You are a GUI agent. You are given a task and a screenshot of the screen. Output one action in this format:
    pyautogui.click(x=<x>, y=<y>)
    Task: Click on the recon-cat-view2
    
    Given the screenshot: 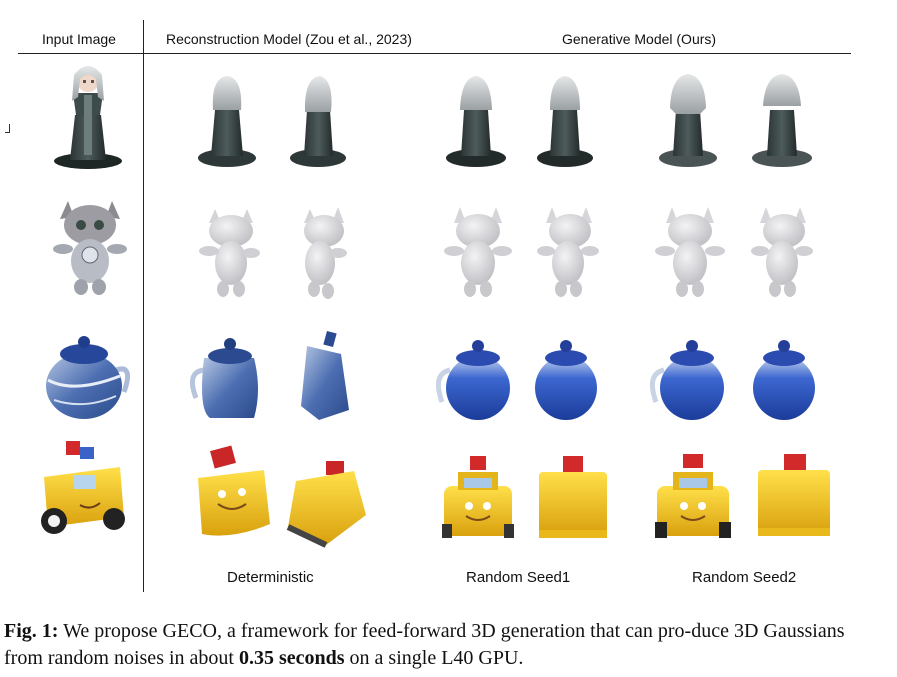 What is the action you would take?
    pyautogui.click(x=325, y=253)
    